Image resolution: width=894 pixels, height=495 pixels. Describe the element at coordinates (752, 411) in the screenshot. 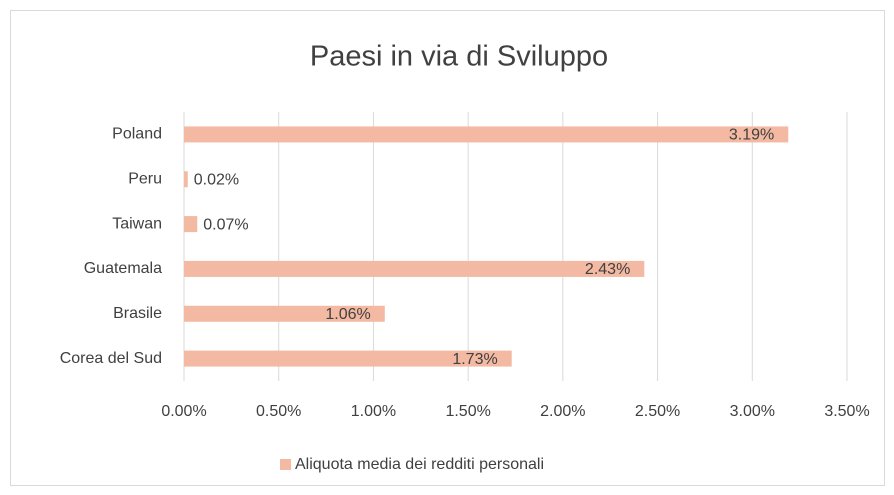

I see `x-tick-label: 3.00%` at that location.